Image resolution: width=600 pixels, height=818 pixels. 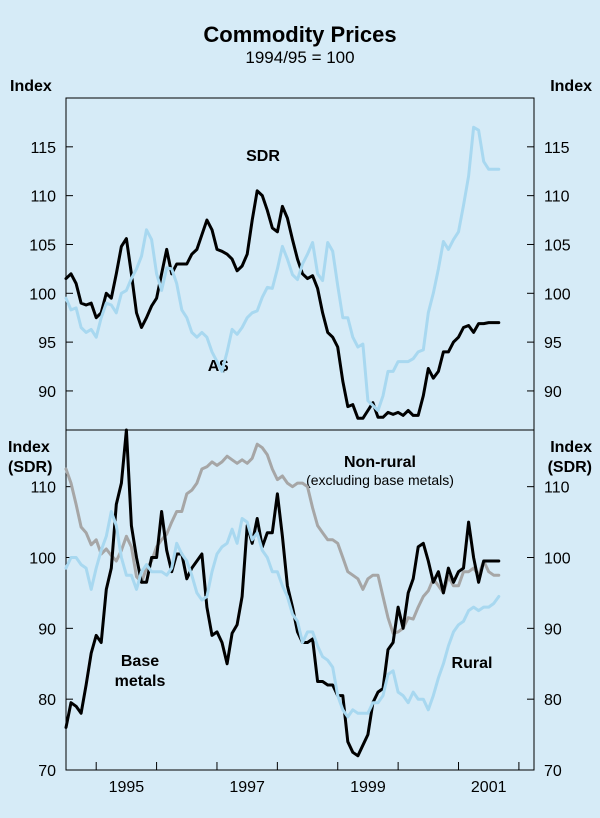 What do you see at coordinates (553, 343) in the screenshot?
I see `ytick-right-label: 95` at bounding box center [553, 343].